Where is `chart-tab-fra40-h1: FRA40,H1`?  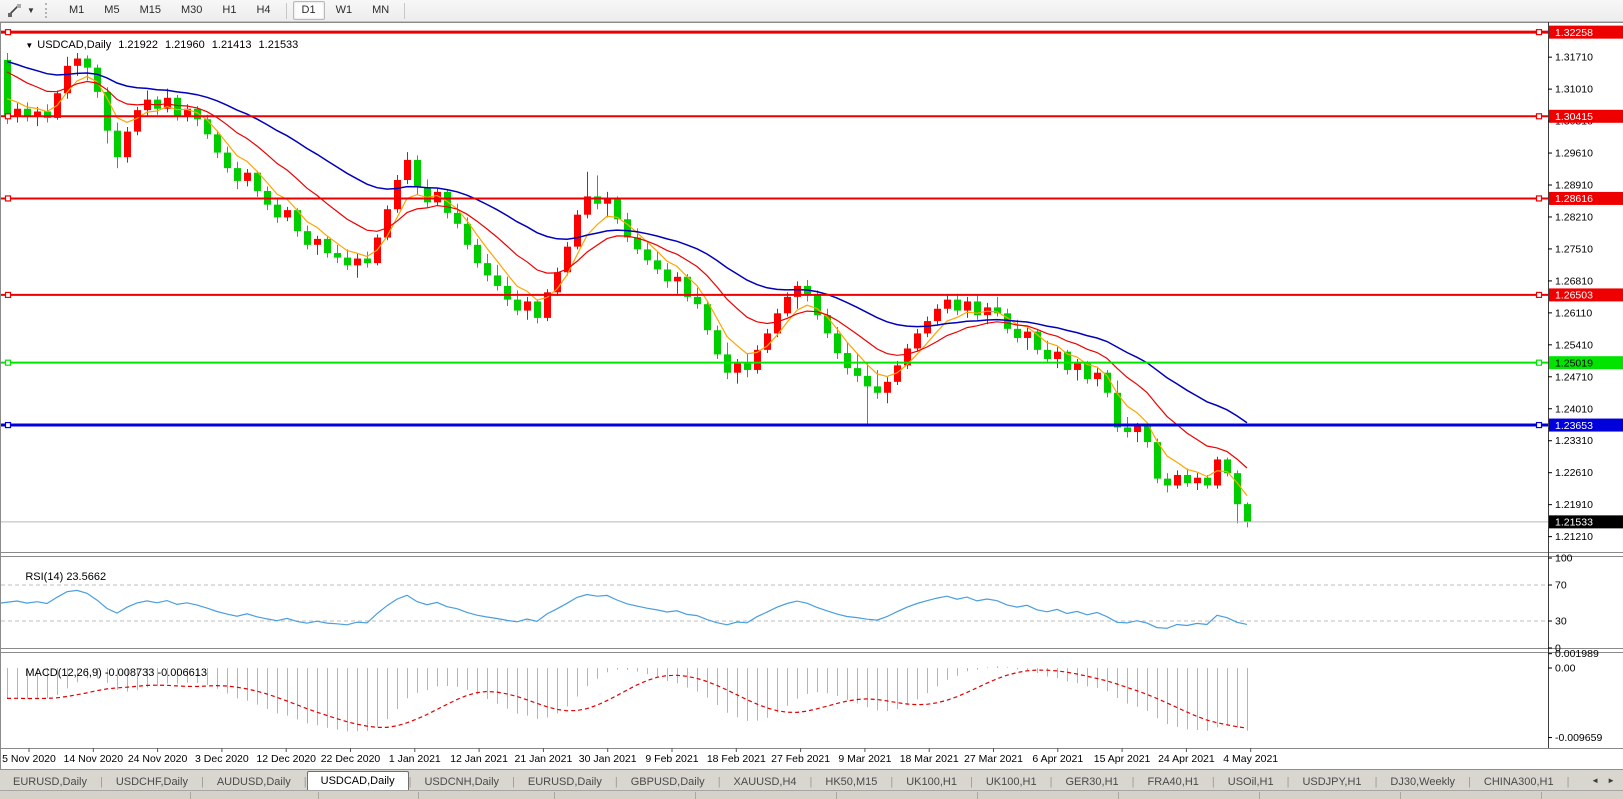
chart-tab-fra40-h1: FRA40,H1 is located at coordinates (1173, 782).